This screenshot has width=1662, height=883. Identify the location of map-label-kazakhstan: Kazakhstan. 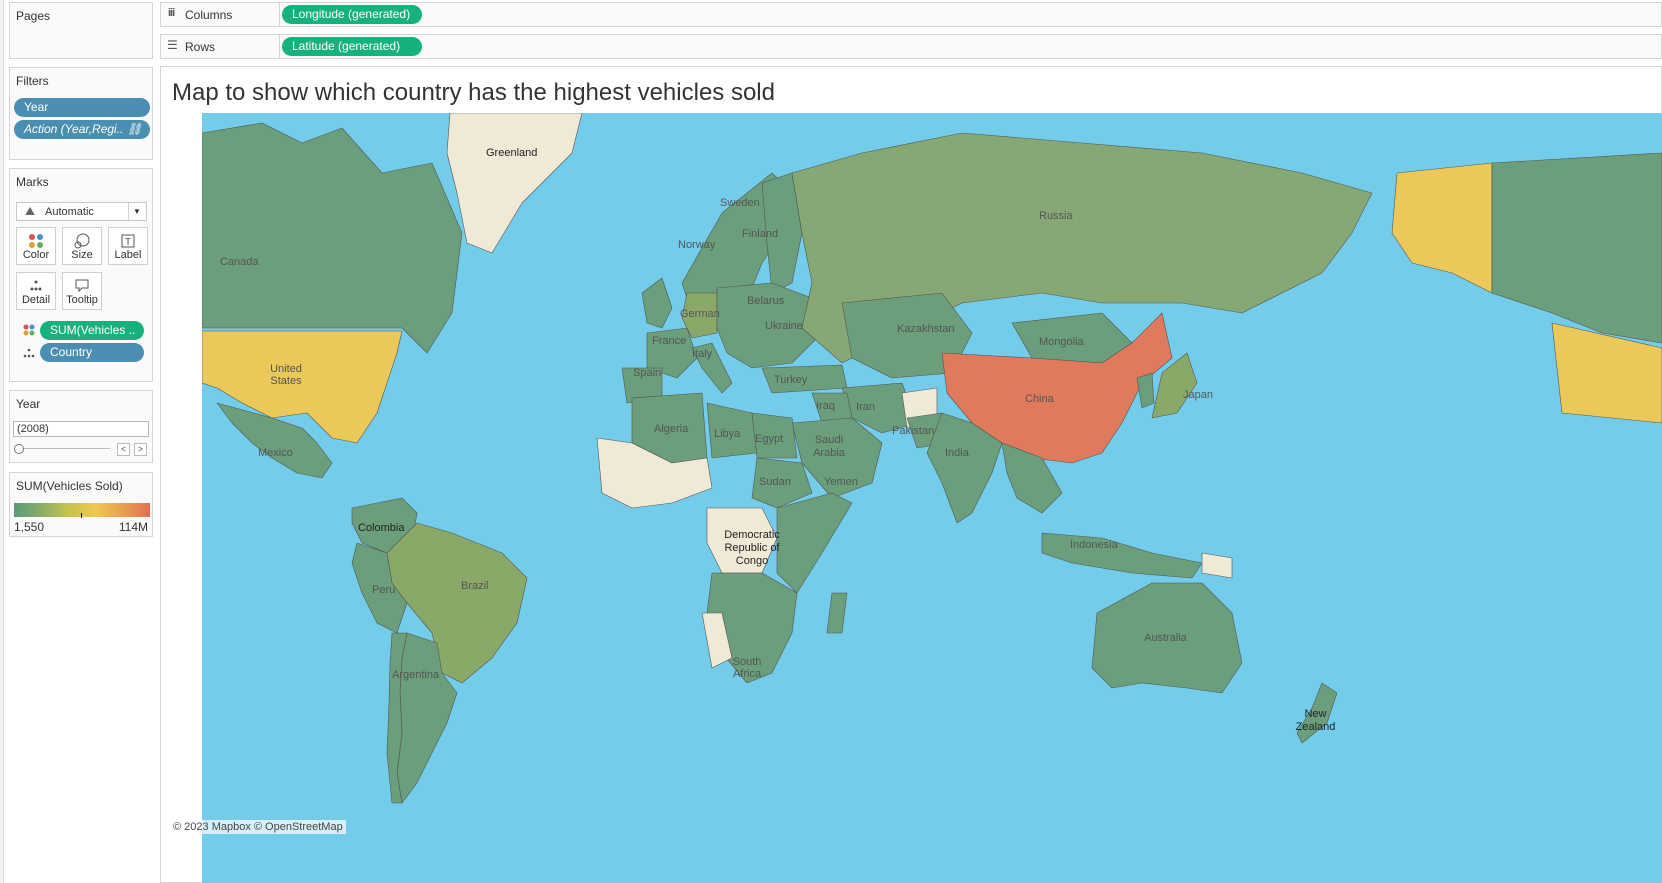
(926, 329).